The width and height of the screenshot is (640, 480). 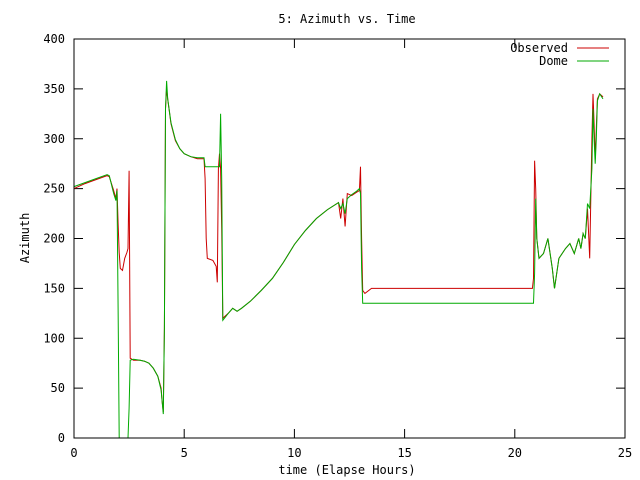 What do you see at coordinates (294, 453) in the screenshot?
I see `x-tick-label: 10` at bounding box center [294, 453].